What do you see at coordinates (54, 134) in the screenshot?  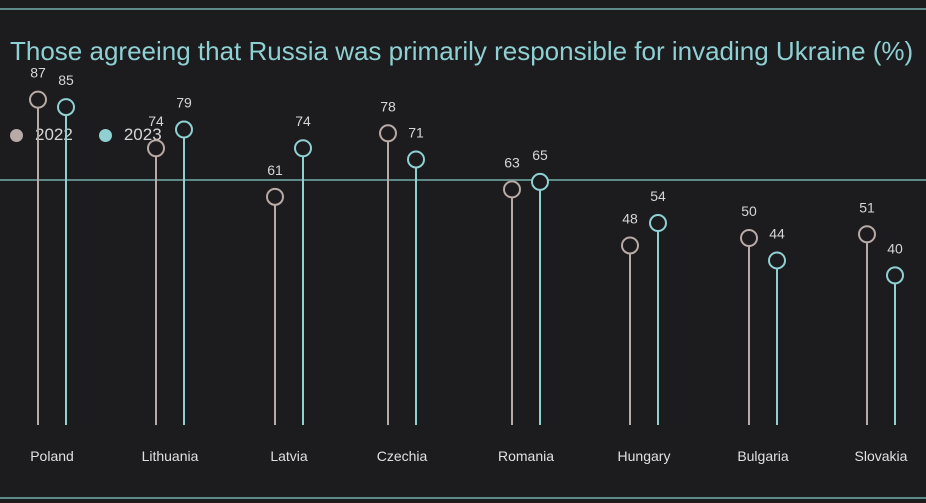 I see `legend-label-2022: 2022` at bounding box center [54, 134].